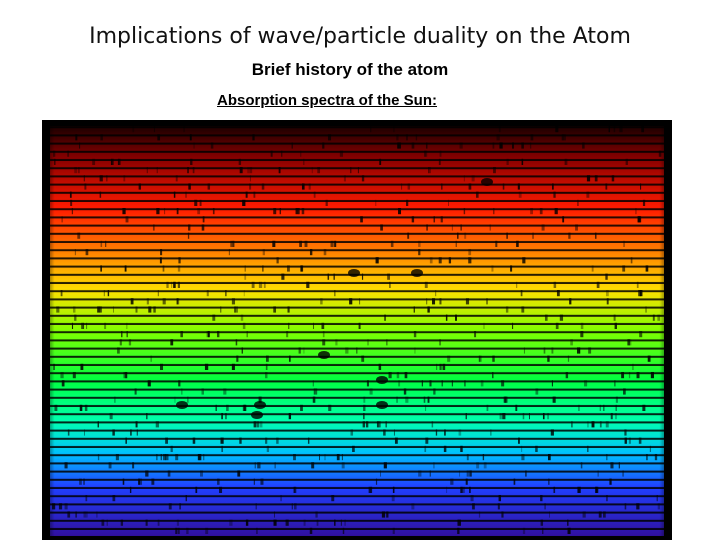 Image resolution: width=720 pixels, height=540 pixels. Describe the element at coordinates (260, 405) in the screenshot. I see `dark-spot` at that location.